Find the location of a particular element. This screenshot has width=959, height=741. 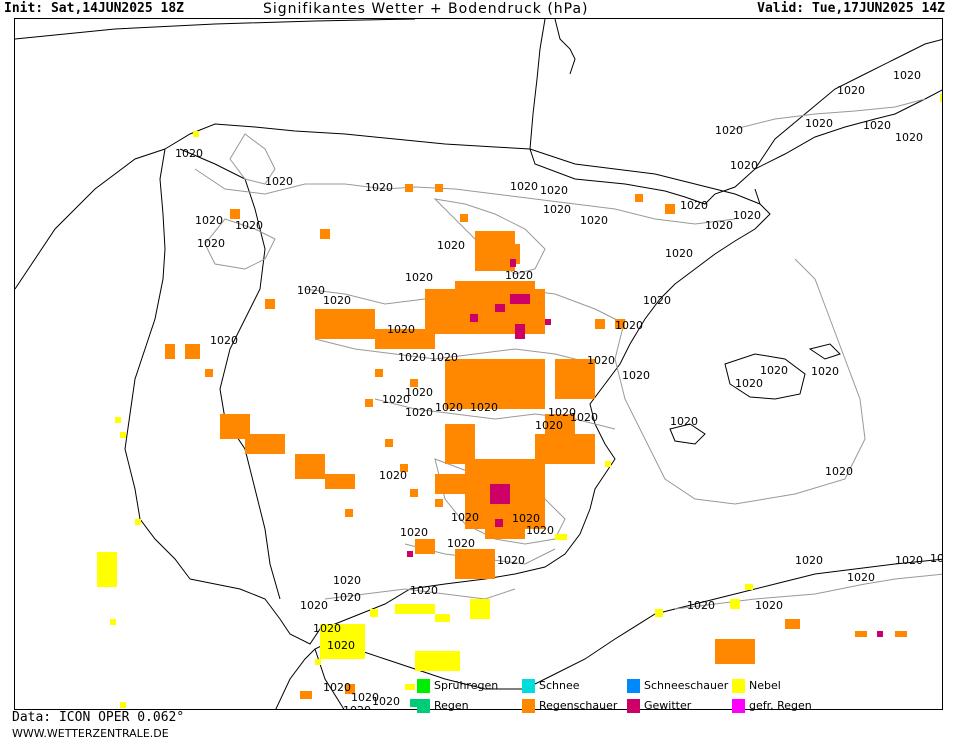

coastline-france-west is located at coordinates (537, 84).